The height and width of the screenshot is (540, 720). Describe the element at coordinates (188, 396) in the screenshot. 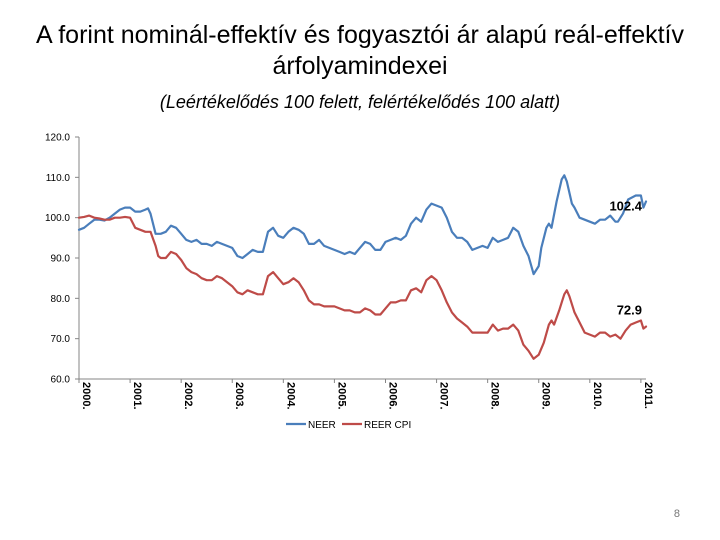

I see `x-tick-label: 2002.` at that location.